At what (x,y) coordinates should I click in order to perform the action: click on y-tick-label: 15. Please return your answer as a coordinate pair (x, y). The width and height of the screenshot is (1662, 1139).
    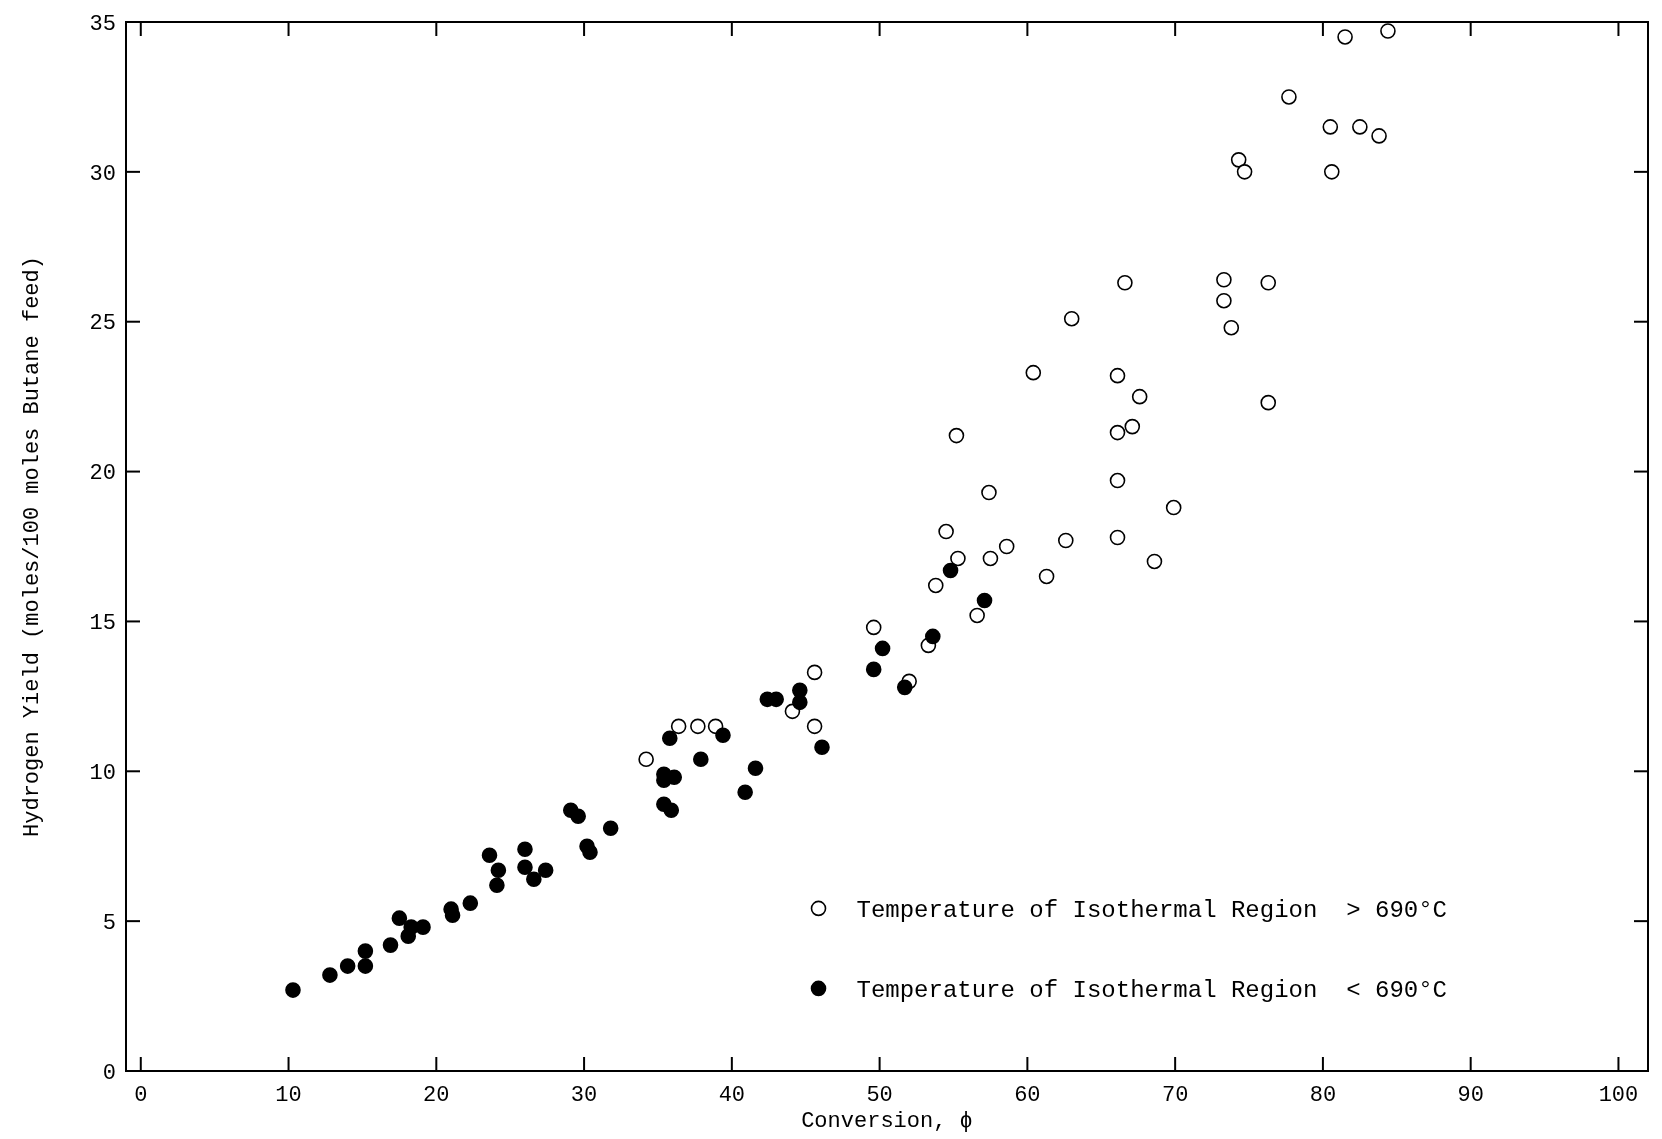
    Looking at the image, I should click on (102, 624).